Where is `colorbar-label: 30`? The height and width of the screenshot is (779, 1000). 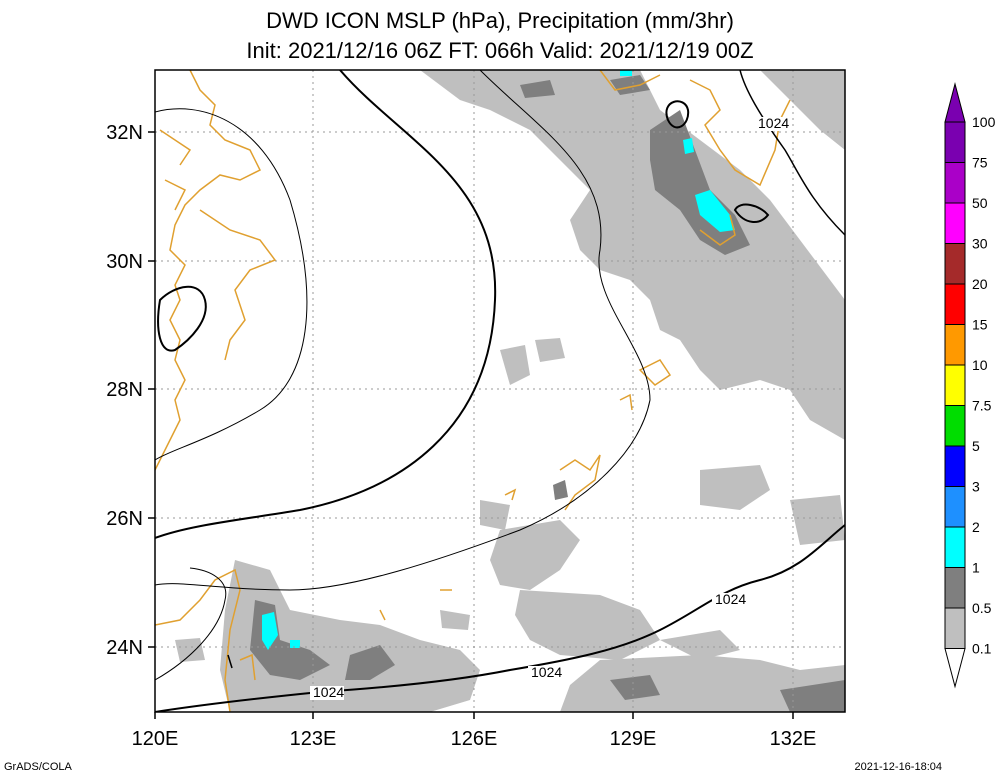
colorbar-label: 30 is located at coordinates (980, 244).